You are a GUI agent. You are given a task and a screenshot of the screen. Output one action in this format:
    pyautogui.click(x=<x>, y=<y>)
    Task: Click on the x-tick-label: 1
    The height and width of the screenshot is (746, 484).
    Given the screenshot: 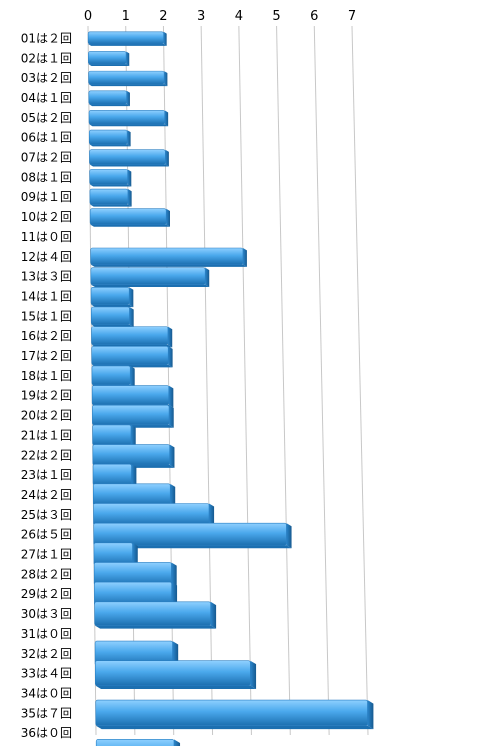 What is the action you would take?
    pyautogui.click(x=126, y=16)
    